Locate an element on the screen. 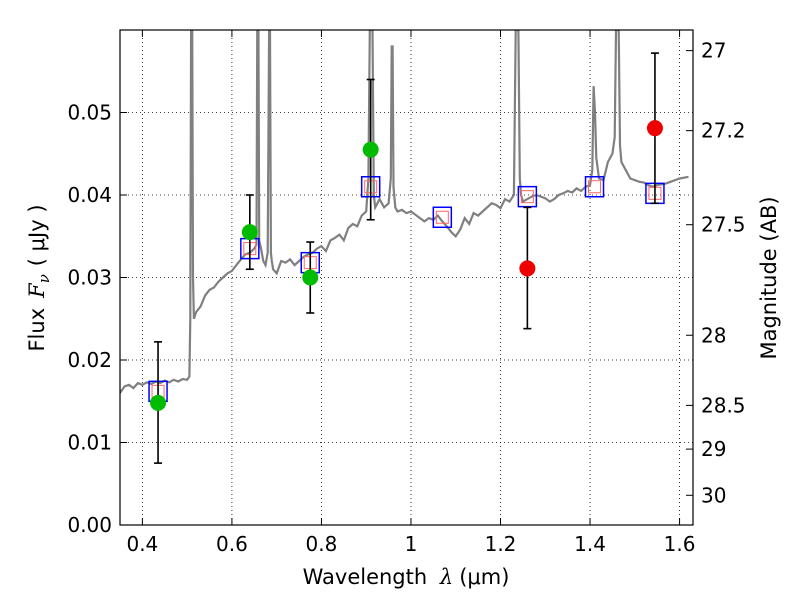 This screenshot has height=604, width=800. x-tick-label: 1.2 is located at coordinates (501, 544).